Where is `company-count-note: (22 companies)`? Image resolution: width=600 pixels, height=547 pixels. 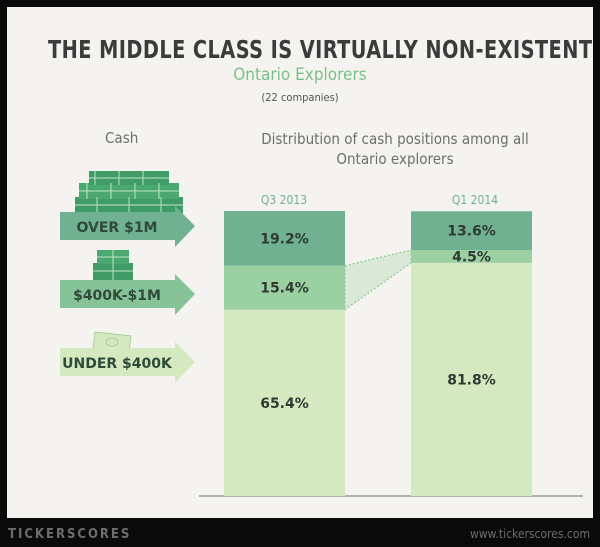
company-count-note: (22 companies) is located at coordinates (300, 97).